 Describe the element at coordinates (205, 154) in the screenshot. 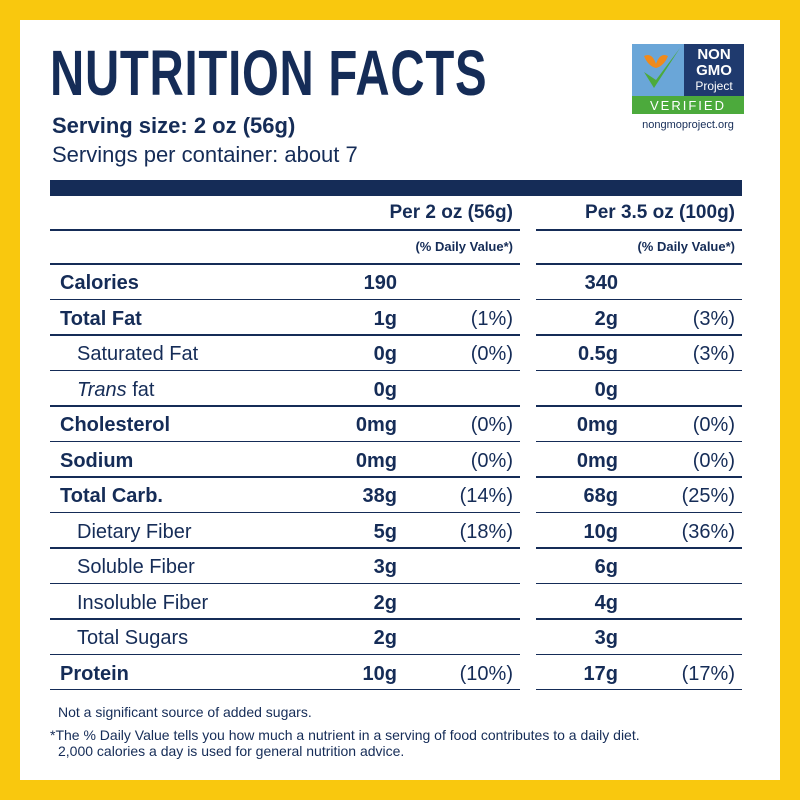

I see `servings: Servings per container: about 7` at that location.